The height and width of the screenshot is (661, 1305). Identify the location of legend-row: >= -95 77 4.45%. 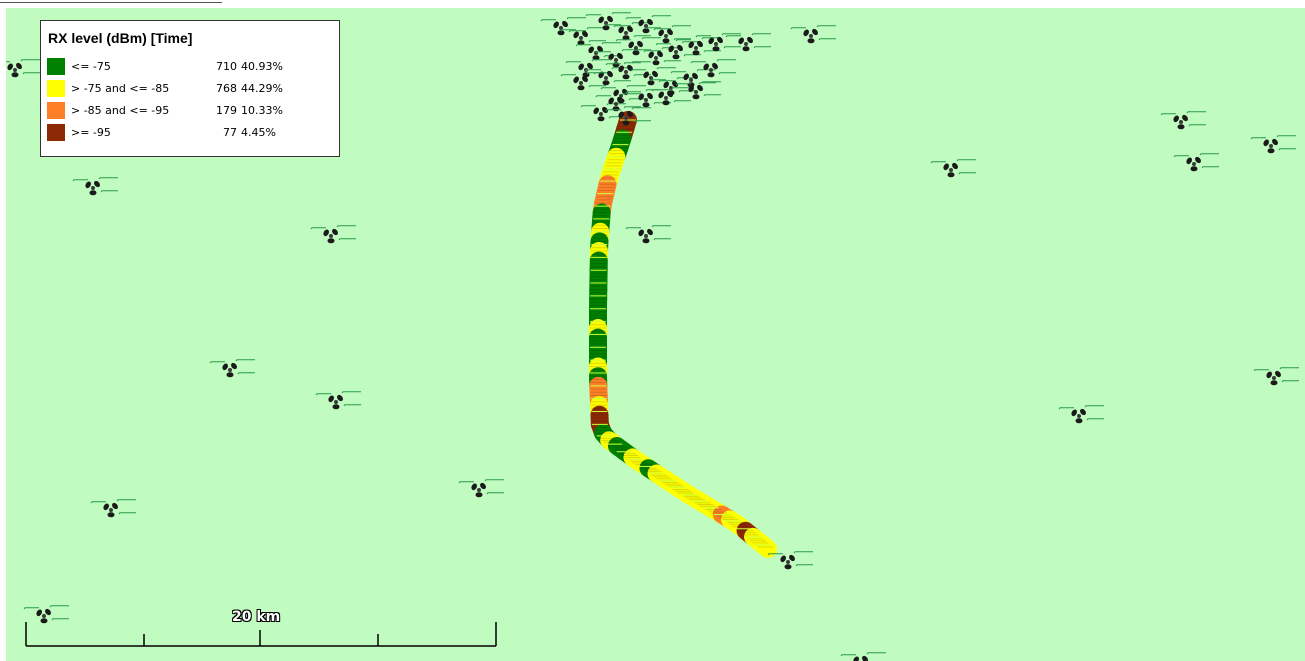
(192, 134).